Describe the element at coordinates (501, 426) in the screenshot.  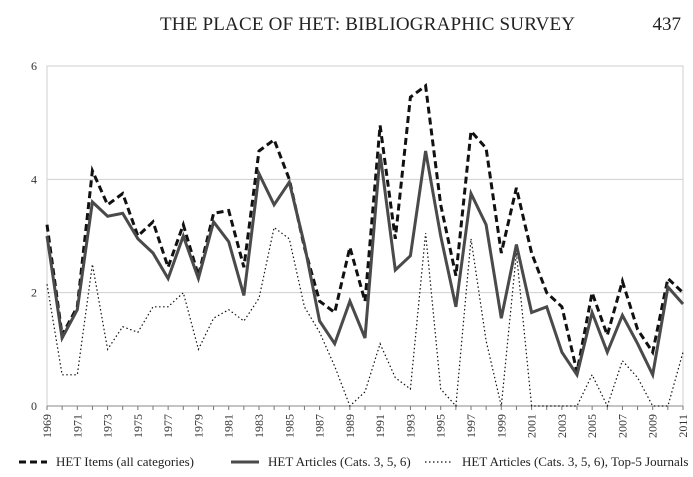
I see `x-tick-label: 1999` at that location.